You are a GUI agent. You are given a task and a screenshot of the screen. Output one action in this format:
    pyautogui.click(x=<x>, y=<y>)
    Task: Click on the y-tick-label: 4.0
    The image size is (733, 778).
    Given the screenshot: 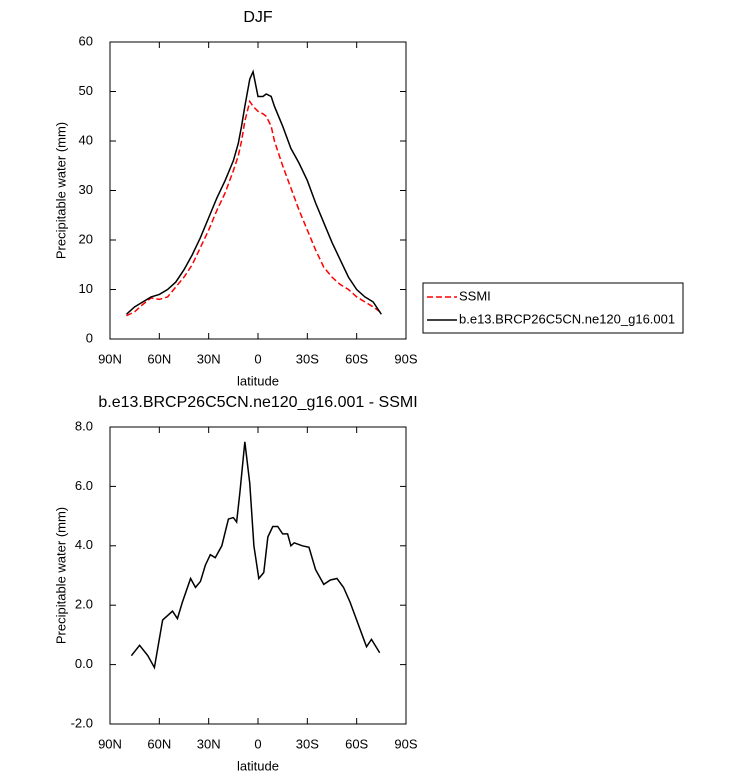 What is the action you would take?
    pyautogui.click(x=84, y=544)
    